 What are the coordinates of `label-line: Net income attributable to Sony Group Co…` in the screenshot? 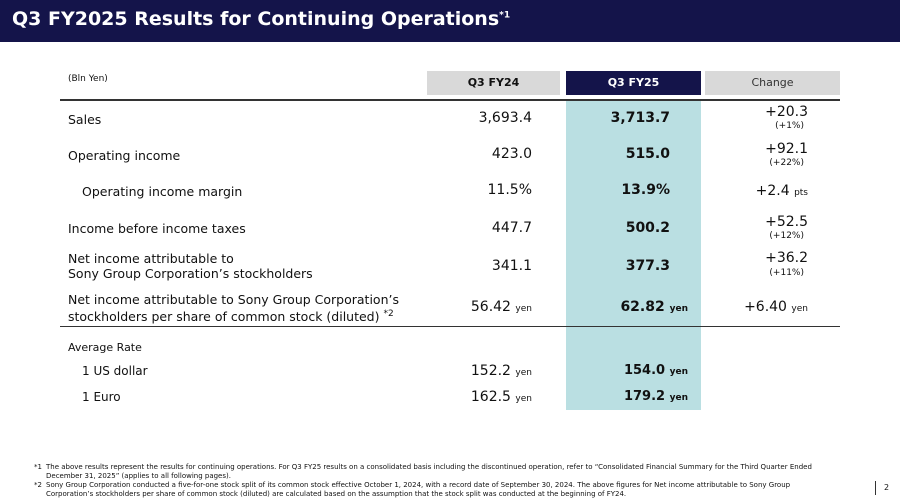 It's located at (233, 299).